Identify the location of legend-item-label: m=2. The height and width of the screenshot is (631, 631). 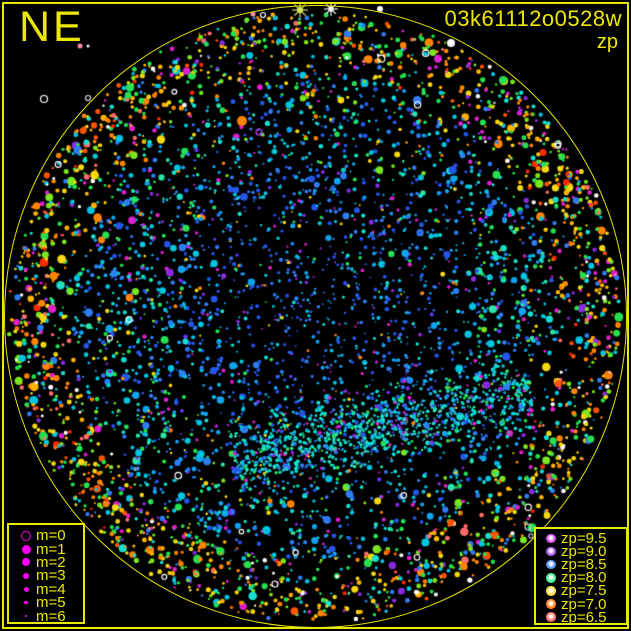
(51, 562).